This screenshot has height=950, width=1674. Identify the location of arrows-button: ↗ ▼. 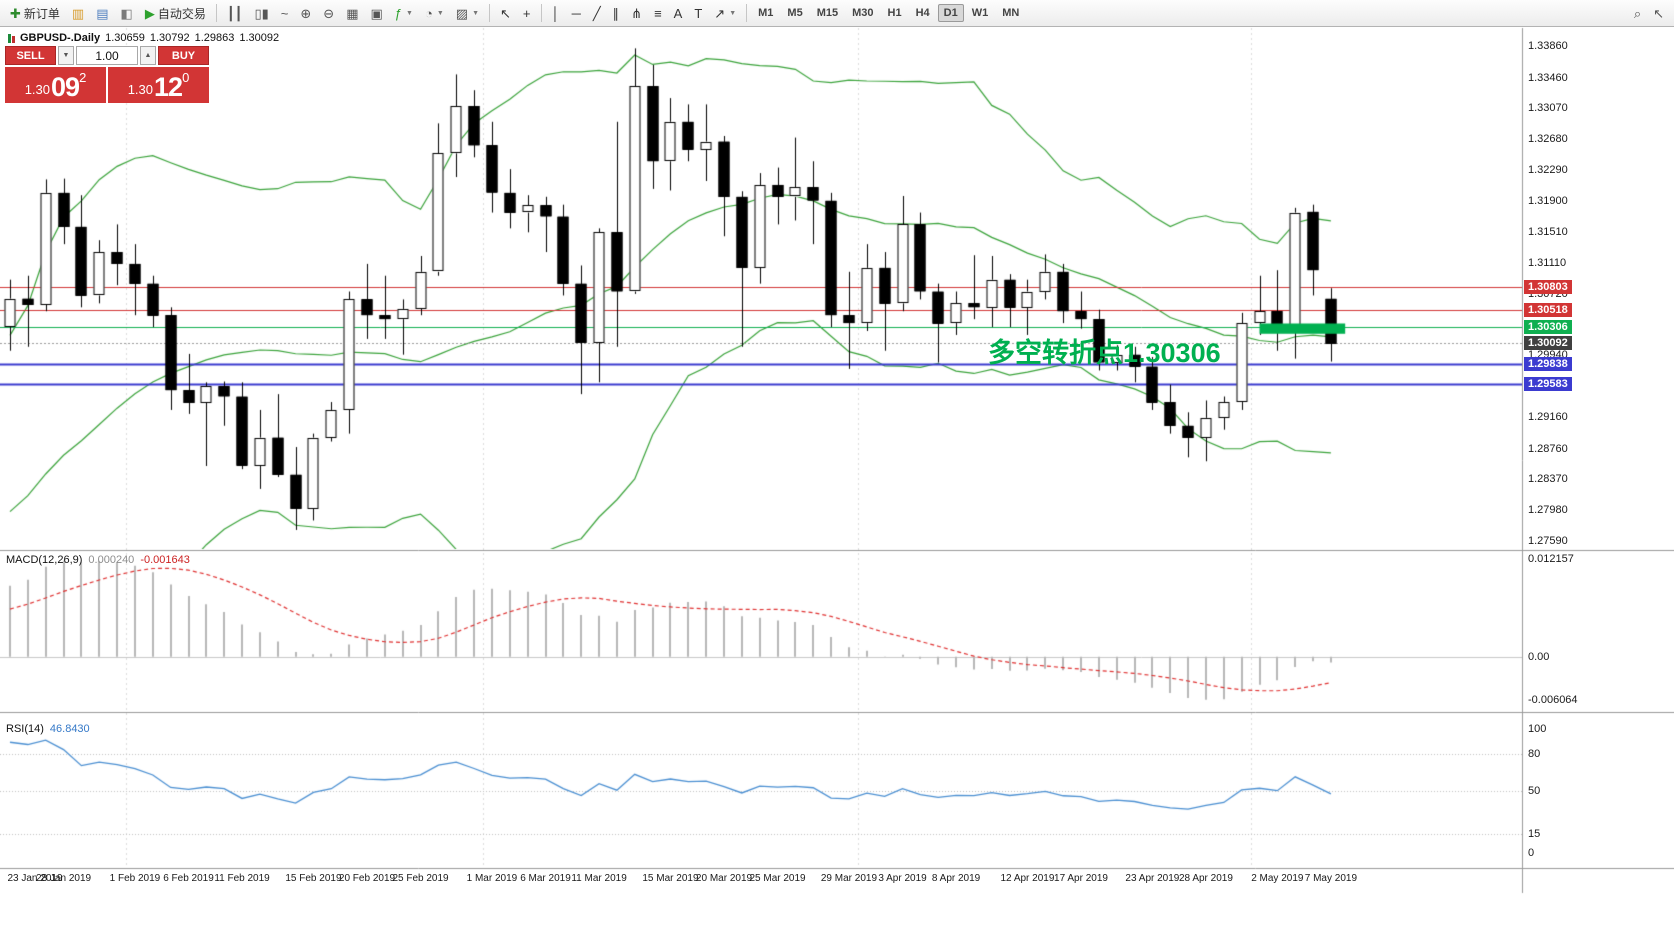
(725, 13).